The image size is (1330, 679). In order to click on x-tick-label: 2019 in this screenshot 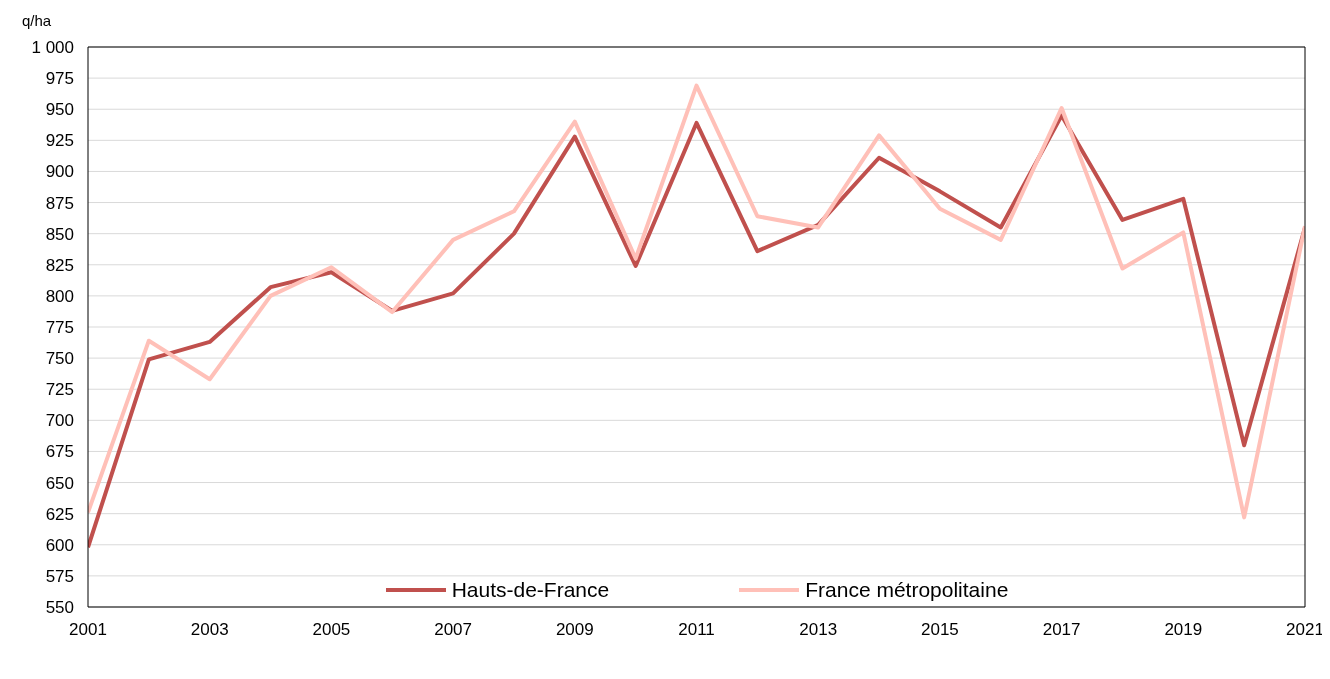, I will do `click(1183, 630)`.